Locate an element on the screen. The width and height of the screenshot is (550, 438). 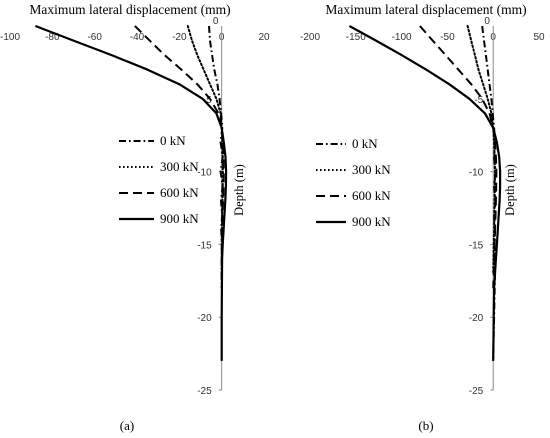
x-tick-label: -200 is located at coordinates (310, 37).